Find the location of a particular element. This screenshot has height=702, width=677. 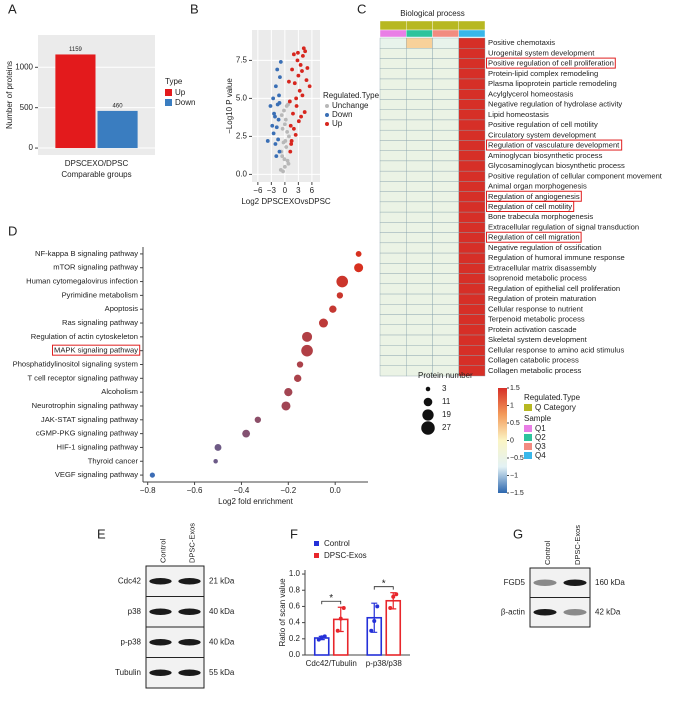

row-label: Urogenital system development is located at coordinates (541, 52).